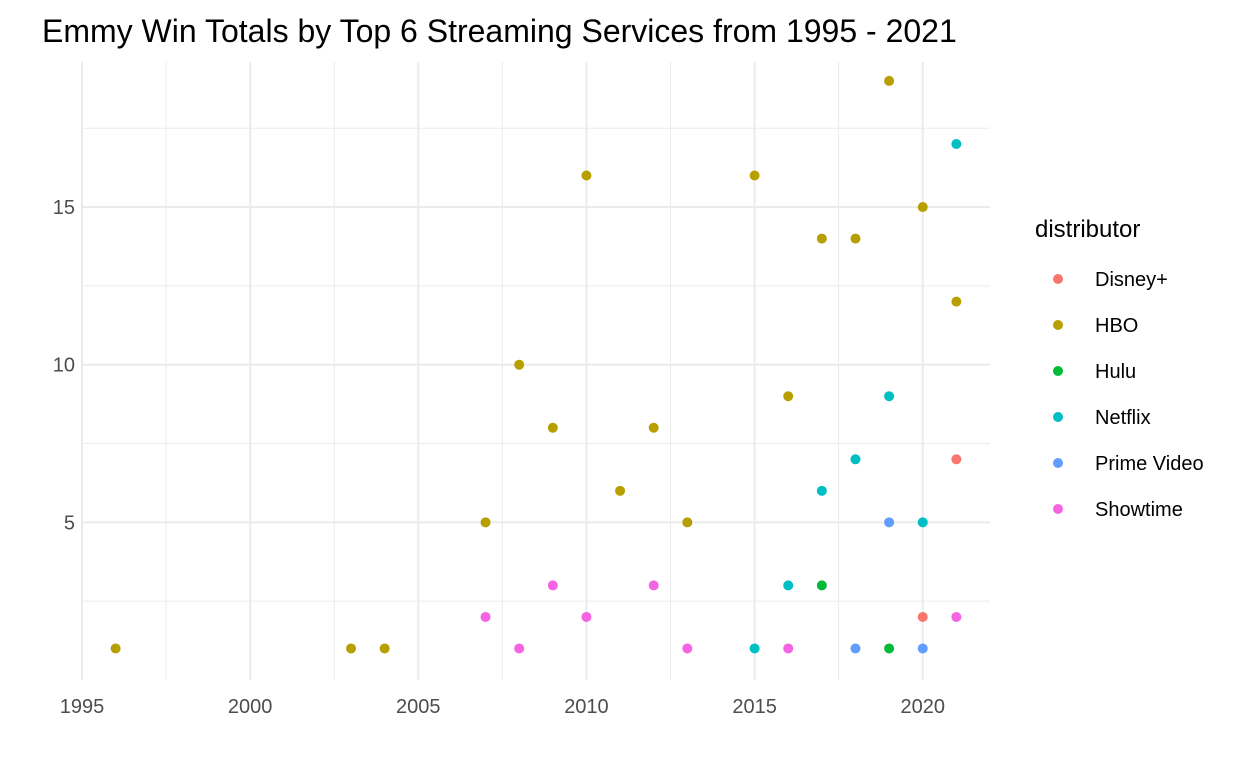  Describe the element at coordinates (1131, 280) in the screenshot. I see `legend-label: Disney+` at that location.